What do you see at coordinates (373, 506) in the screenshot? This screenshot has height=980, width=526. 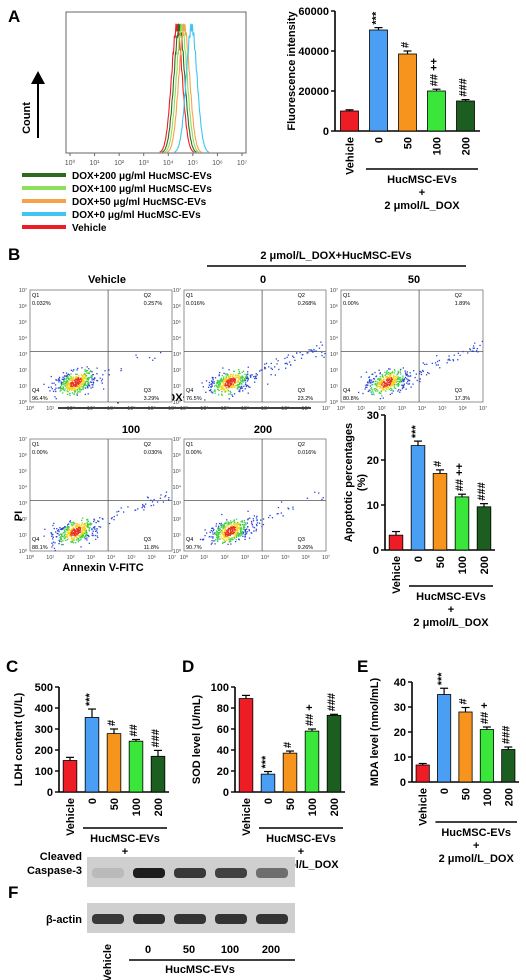 I see `y-tick-label: 10` at bounding box center [373, 506].